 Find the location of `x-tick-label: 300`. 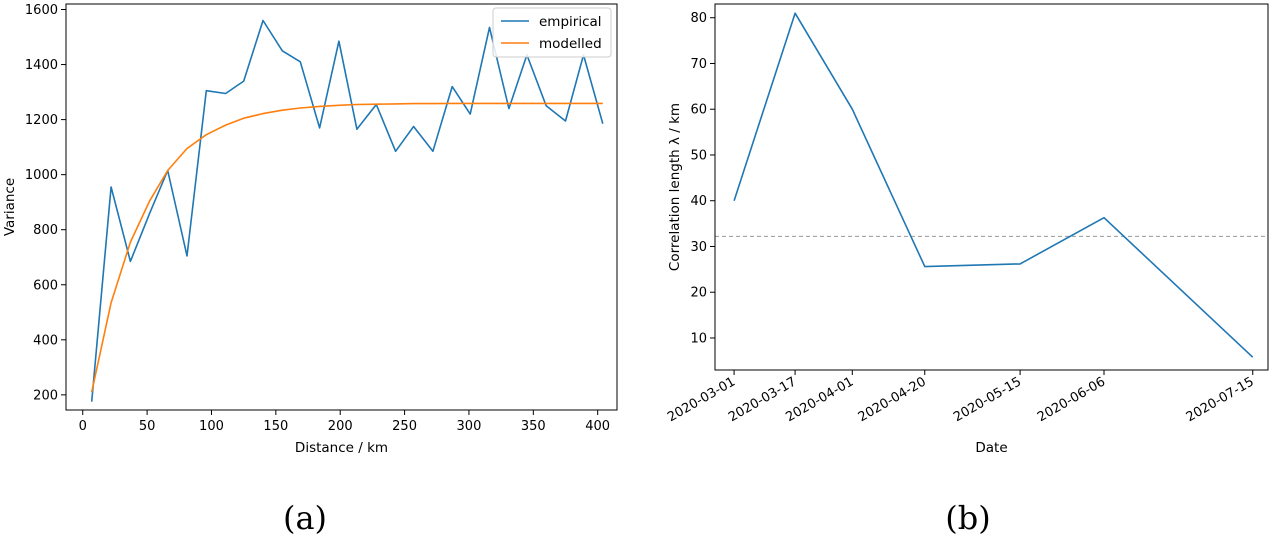

x-tick-label: 300 is located at coordinates (469, 426).